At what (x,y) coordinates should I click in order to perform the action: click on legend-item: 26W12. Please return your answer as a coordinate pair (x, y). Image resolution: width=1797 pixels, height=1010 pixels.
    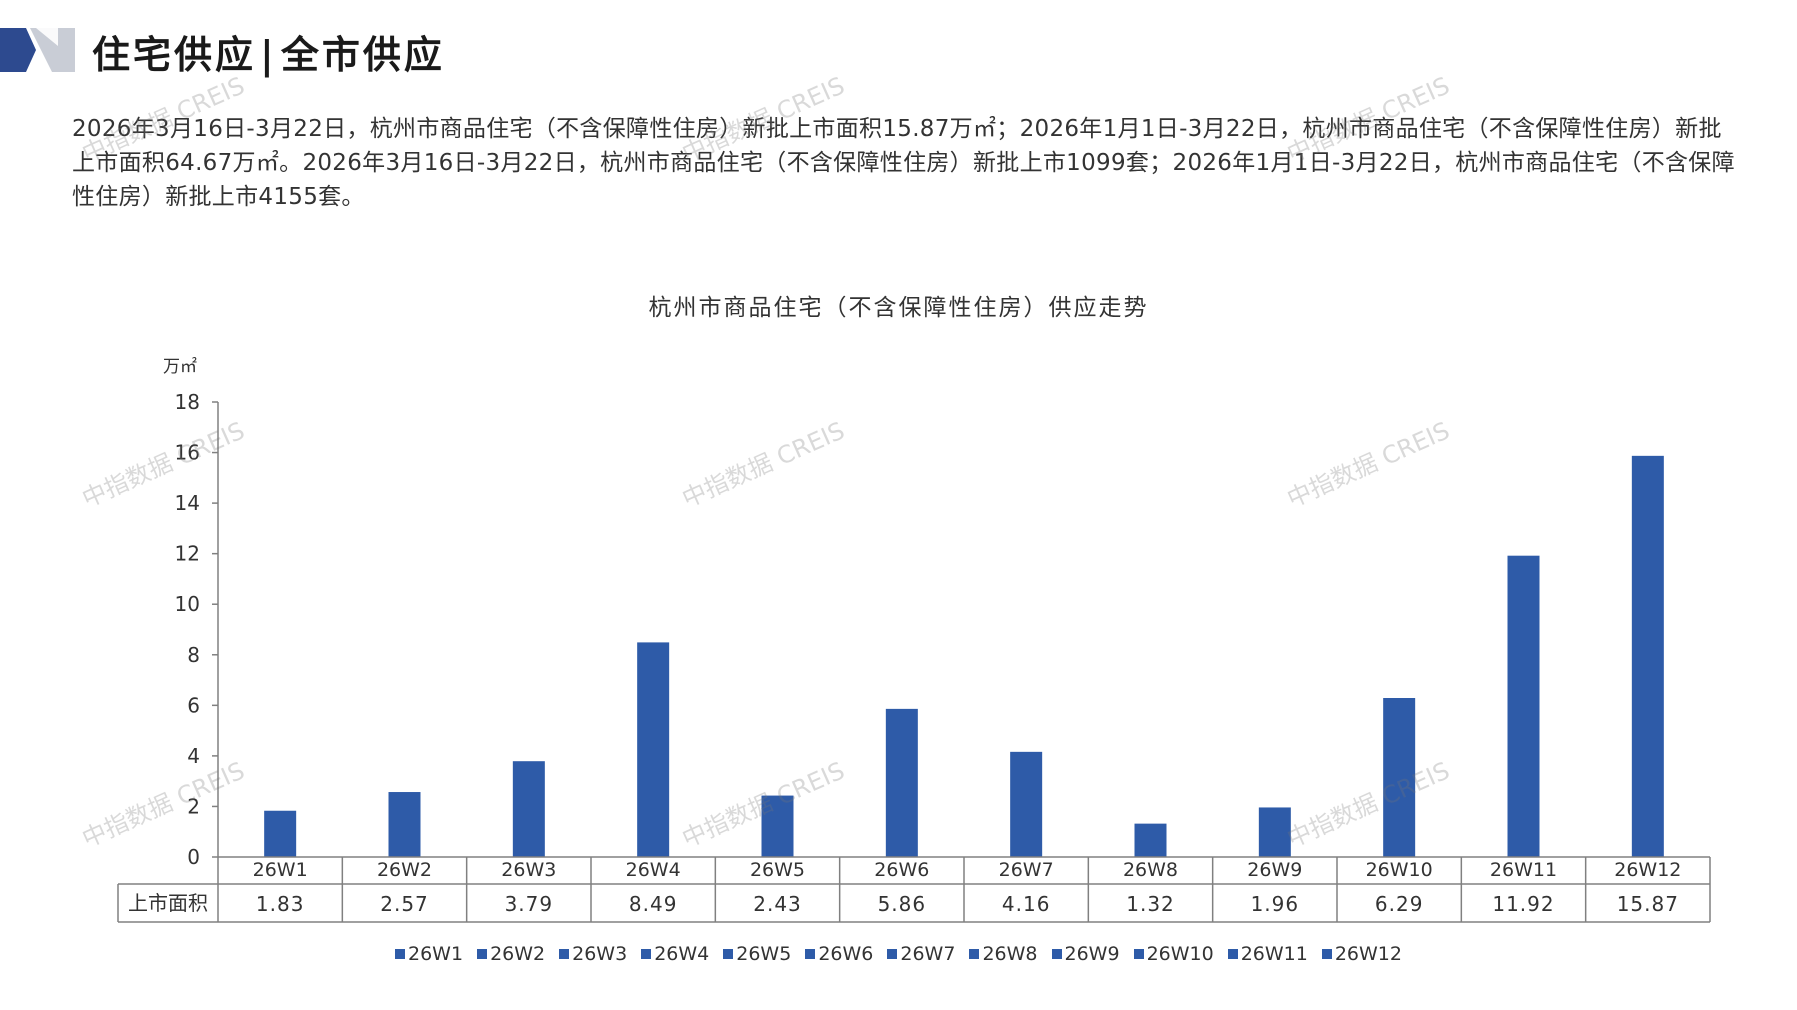
    Looking at the image, I should click on (1361, 954).